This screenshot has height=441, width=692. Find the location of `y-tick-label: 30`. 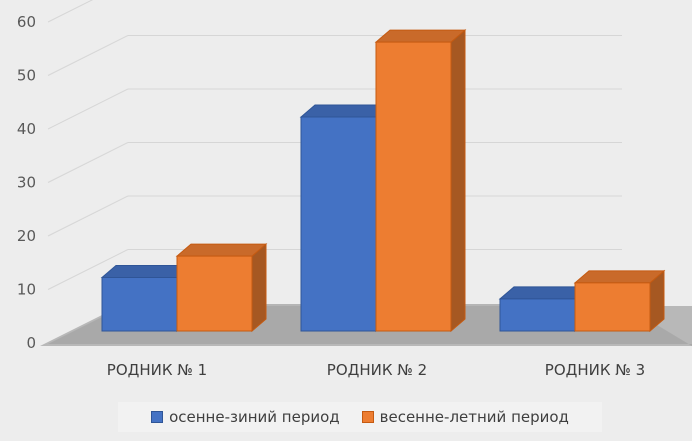

y-tick-label: 30 is located at coordinates (26, 183).